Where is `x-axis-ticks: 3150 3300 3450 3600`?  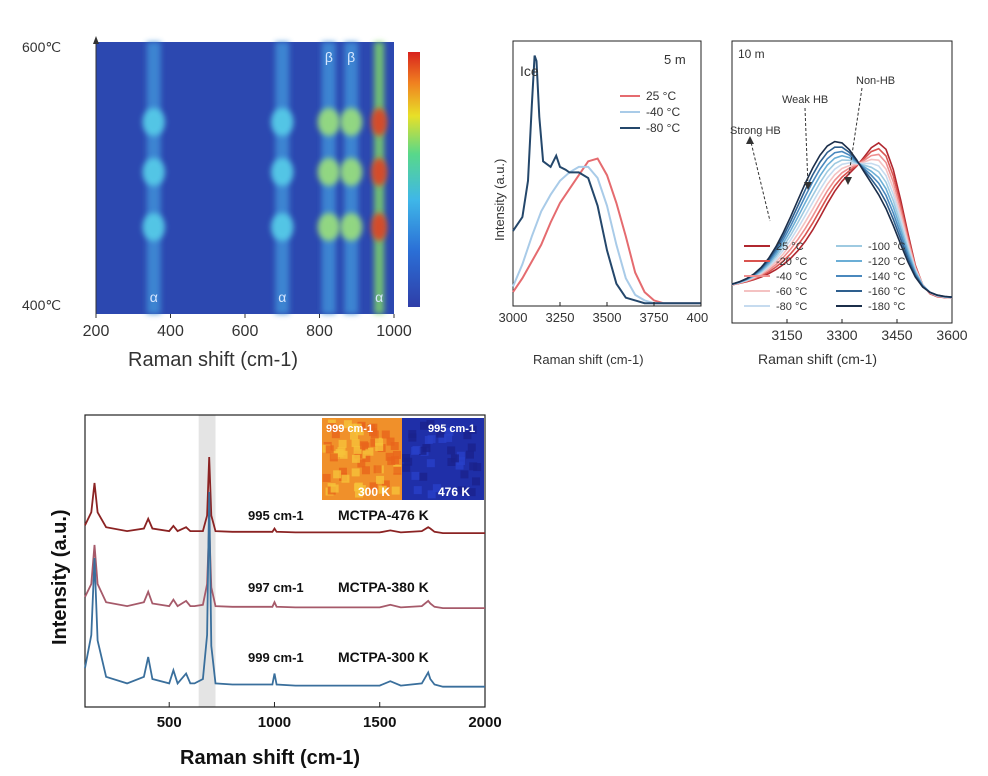
x-axis-ticks: 3150 3300 3450 3600 is located at coordinates (869, 331).